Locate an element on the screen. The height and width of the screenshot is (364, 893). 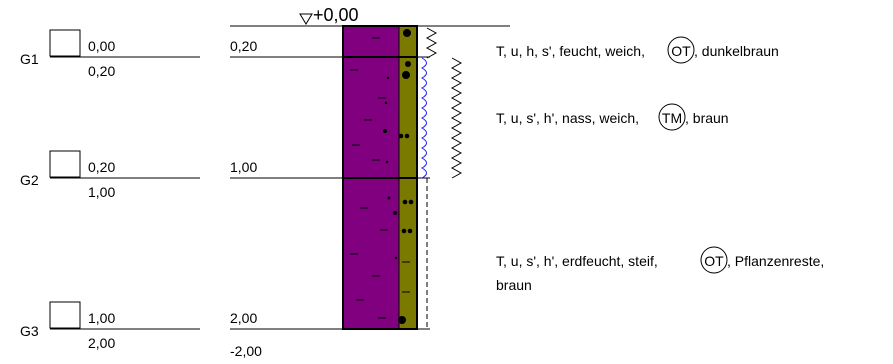
layer-text-line2: braun is located at coordinates (514, 285).